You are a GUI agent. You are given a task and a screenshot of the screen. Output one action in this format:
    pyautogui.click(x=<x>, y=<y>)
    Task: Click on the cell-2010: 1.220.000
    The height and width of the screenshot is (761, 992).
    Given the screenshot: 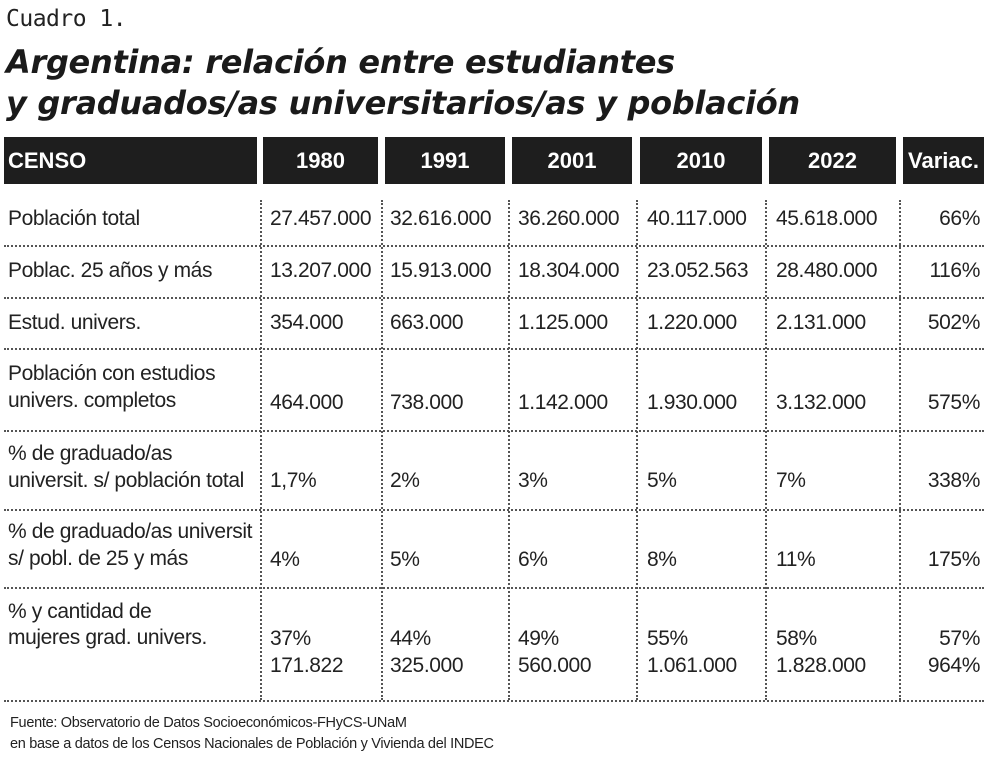 What is the action you would take?
    pyautogui.click(x=692, y=322)
    